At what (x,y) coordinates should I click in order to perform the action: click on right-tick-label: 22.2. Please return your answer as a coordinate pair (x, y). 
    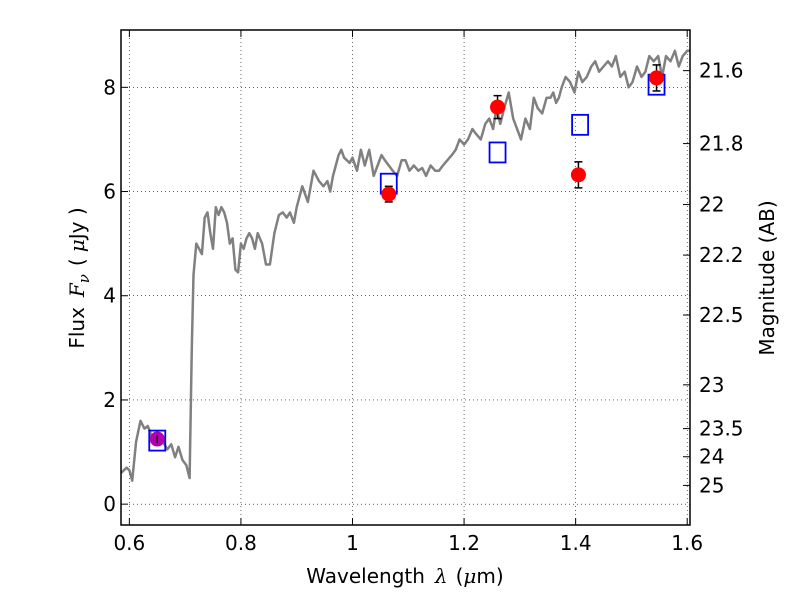
    Looking at the image, I should click on (721, 255).